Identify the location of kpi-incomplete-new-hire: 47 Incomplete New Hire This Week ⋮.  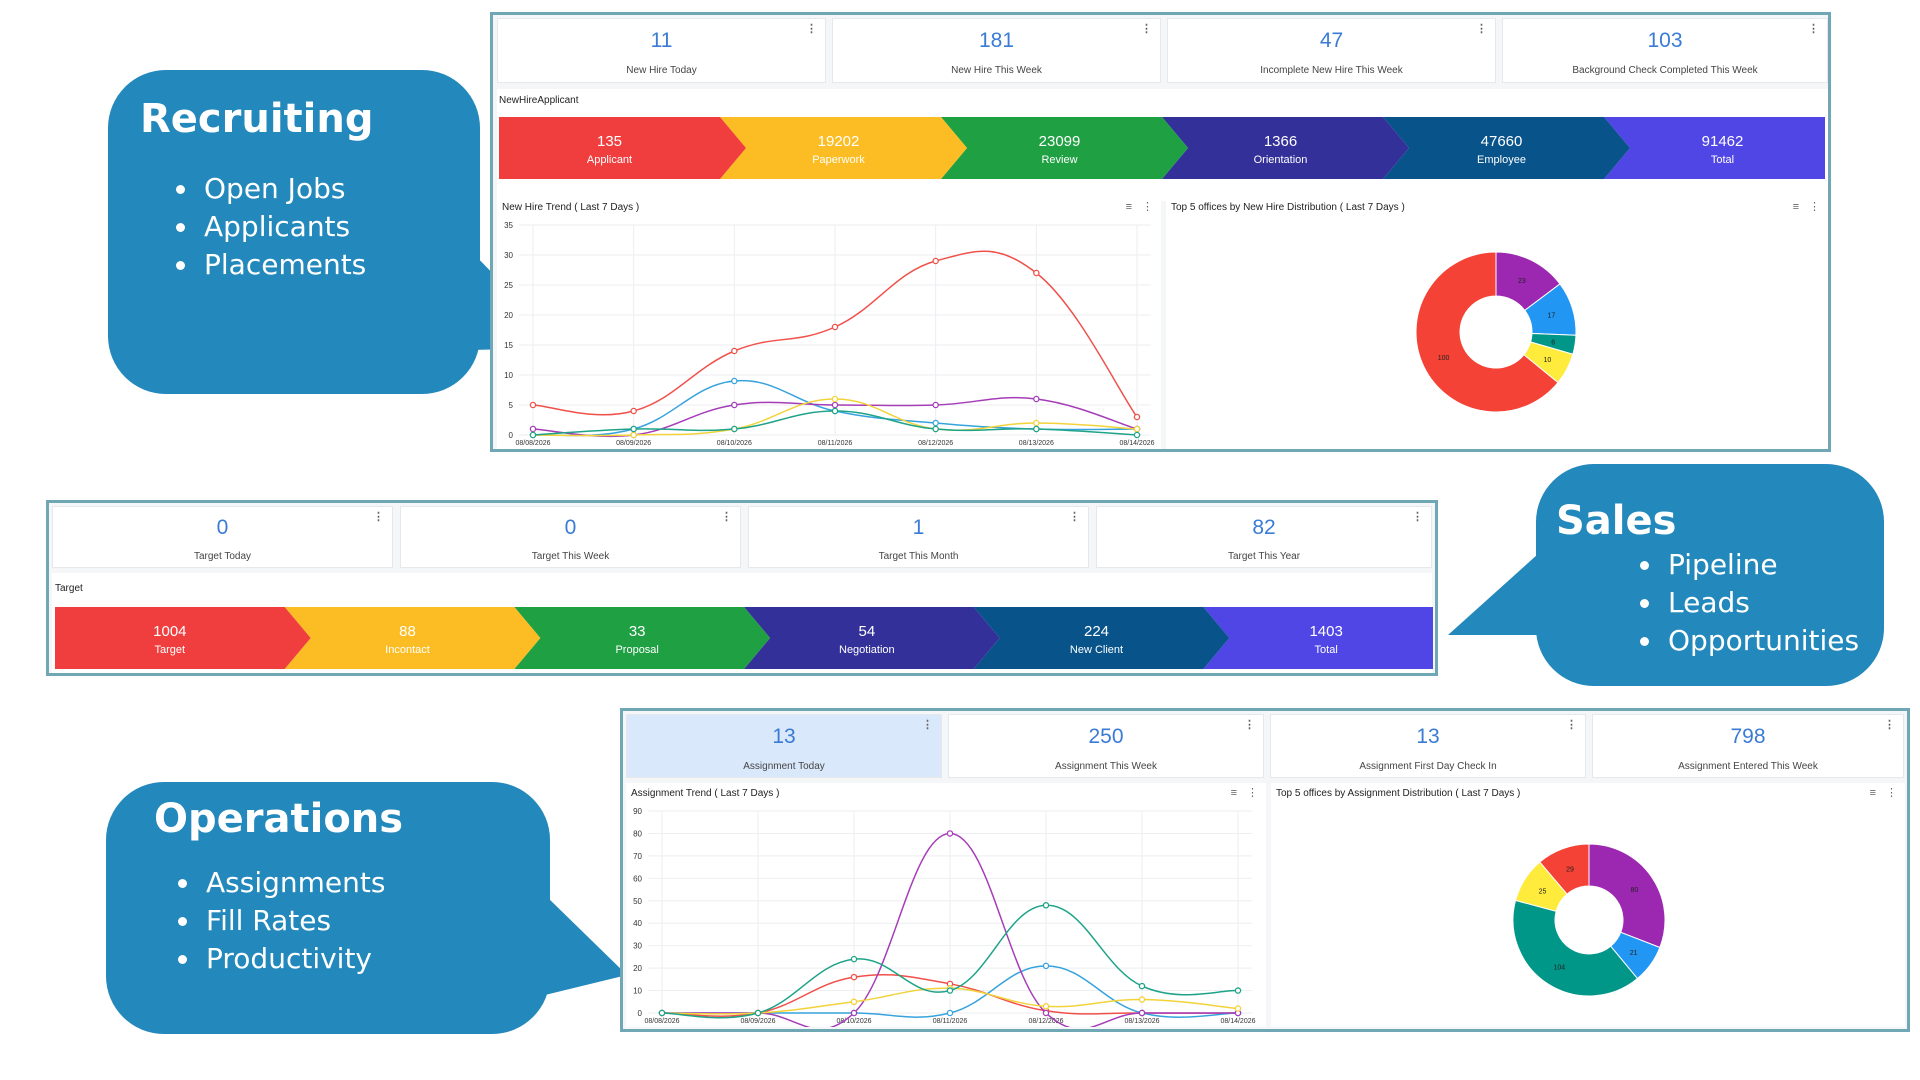
(1331, 50).